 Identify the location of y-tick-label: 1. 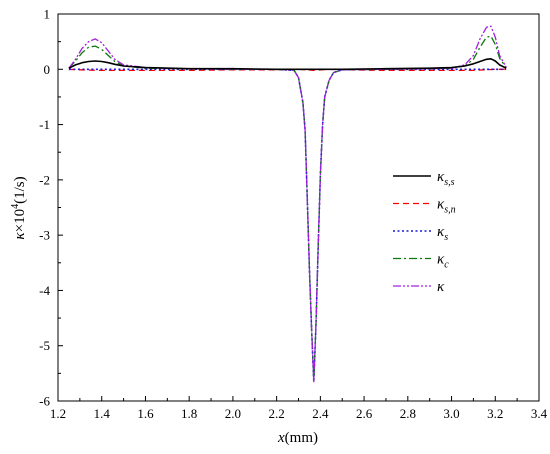
(47, 14).